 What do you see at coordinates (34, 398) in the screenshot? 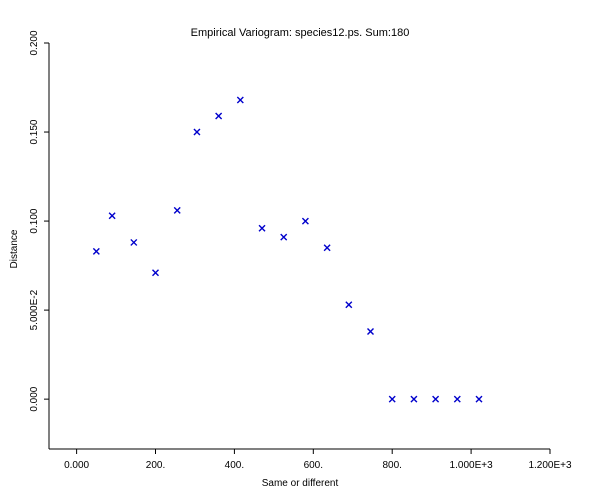
I see `y-tick-label: 0.000` at bounding box center [34, 398].